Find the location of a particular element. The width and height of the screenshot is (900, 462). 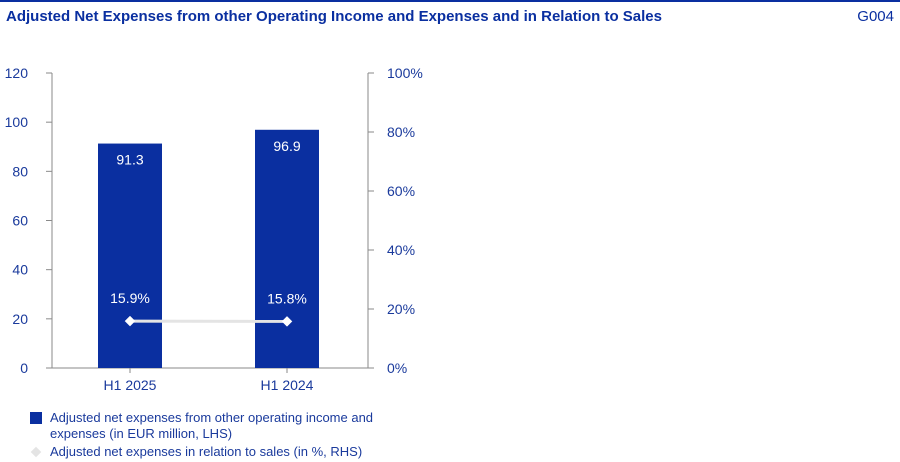

line-value-label: 15.8% is located at coordinates (287, 298).